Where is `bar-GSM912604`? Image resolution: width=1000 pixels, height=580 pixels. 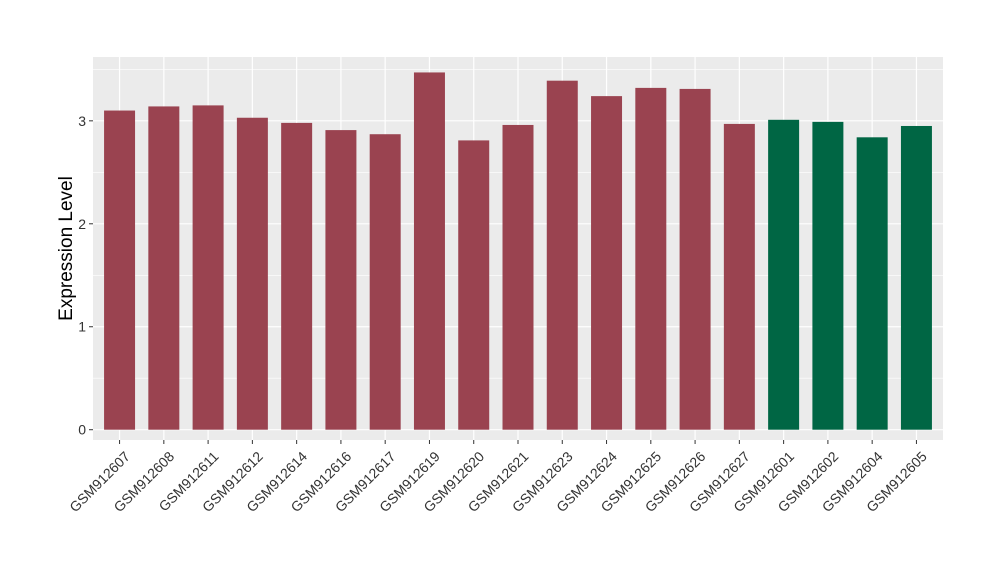
bar-GSM912604 is located at coordinates (872, 283).